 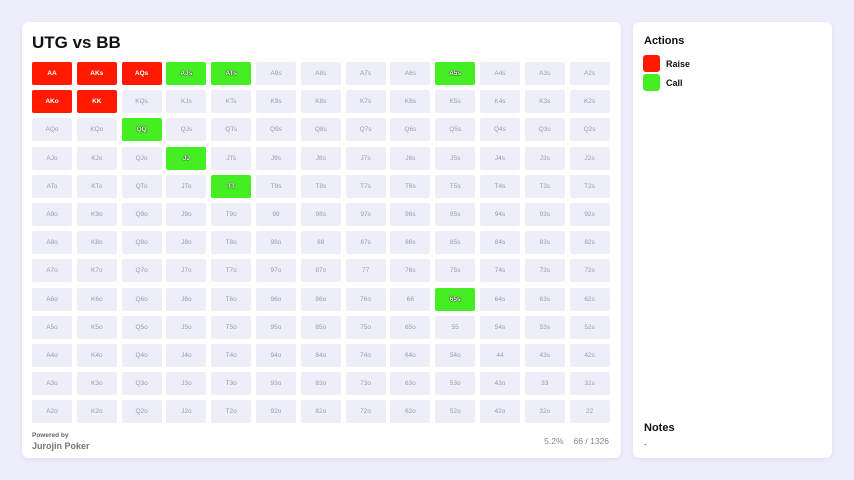 What do you see at coordinates (141, 102) in the screenshot?
I see `hand-cell: KQs` at bounding box center [141, 102].